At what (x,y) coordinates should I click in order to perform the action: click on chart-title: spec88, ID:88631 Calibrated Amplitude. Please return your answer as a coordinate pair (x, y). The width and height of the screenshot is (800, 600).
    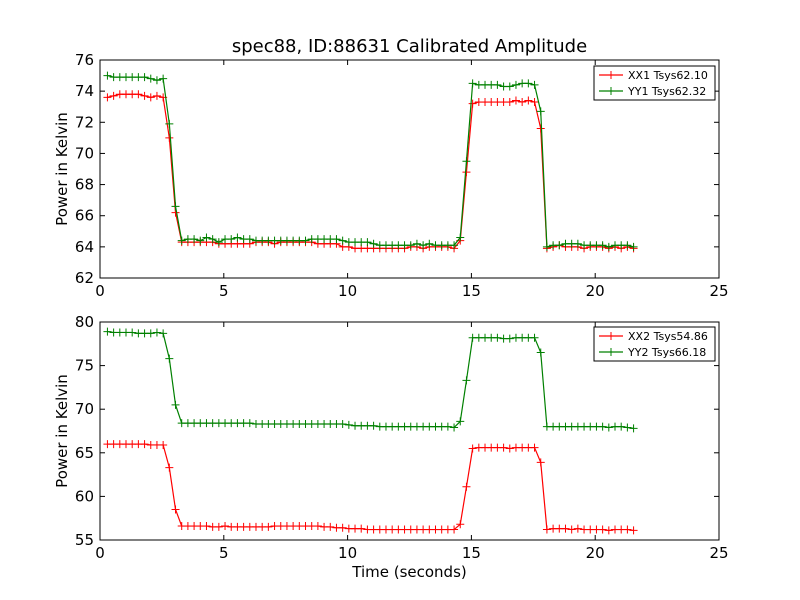
    Looking at the image, I should click on (409, 46).